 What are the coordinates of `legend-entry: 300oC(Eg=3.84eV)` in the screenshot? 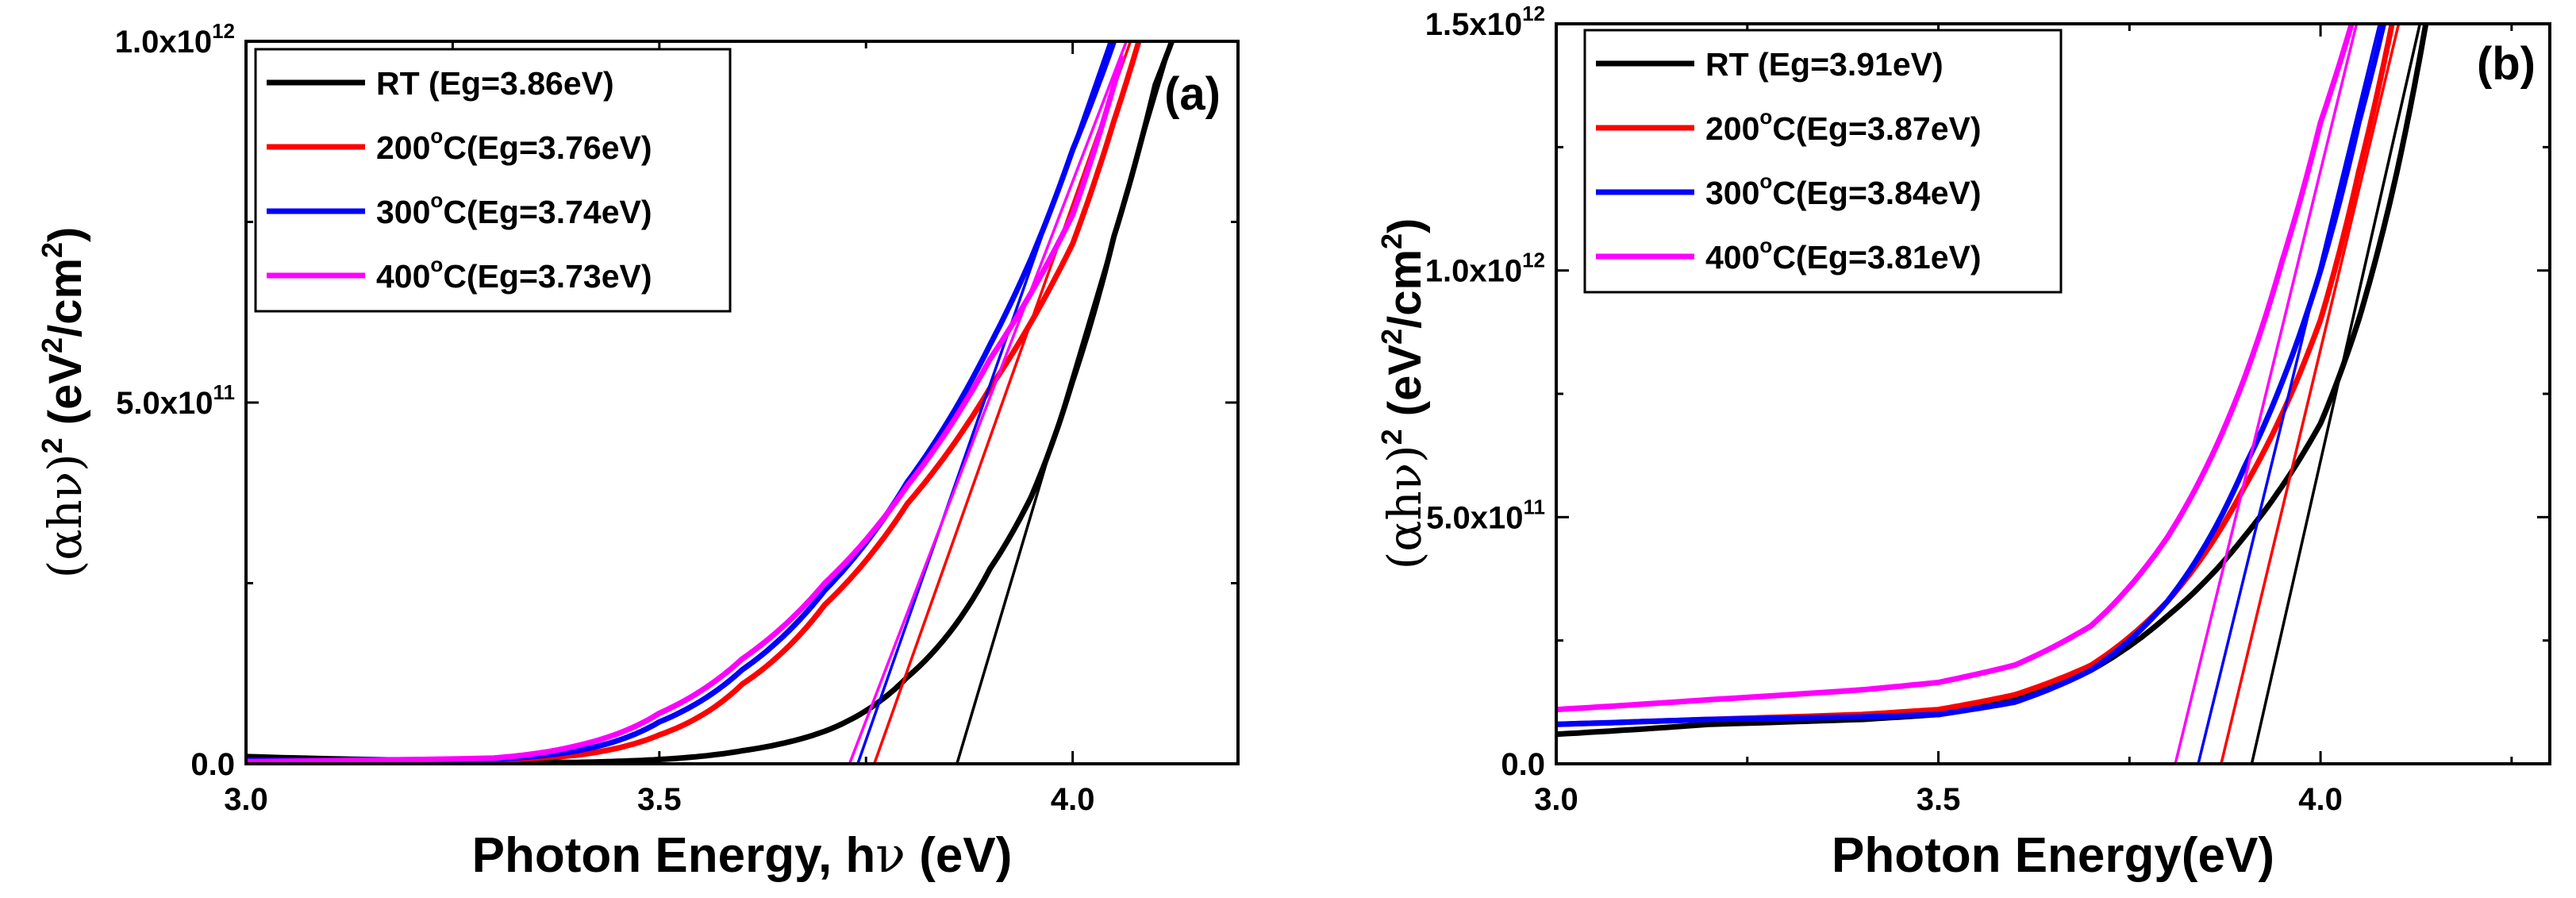 It's located at (1844, 190).